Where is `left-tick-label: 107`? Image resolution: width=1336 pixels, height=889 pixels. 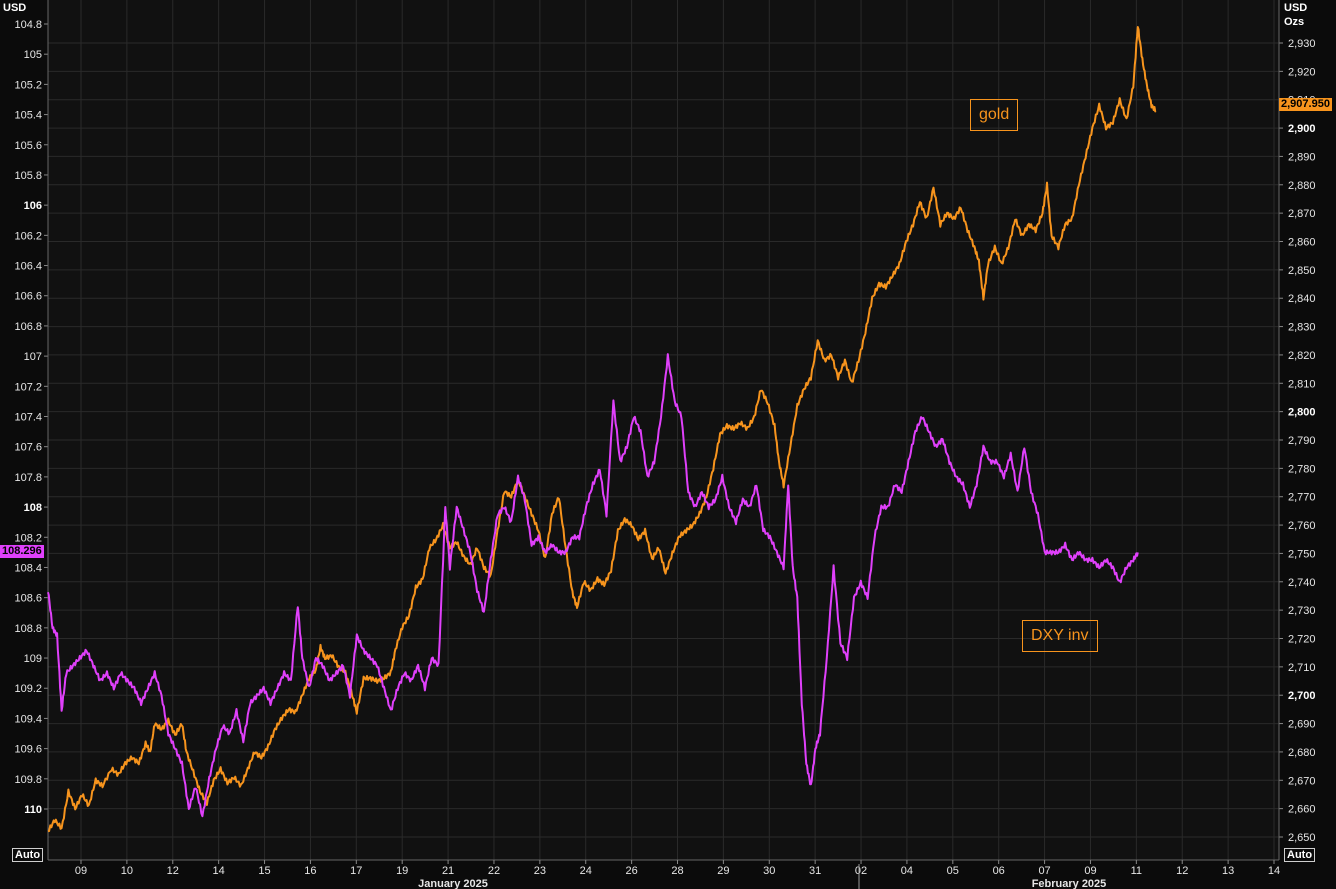
left-tick-label: 107 is located at coordinates (33, 357).